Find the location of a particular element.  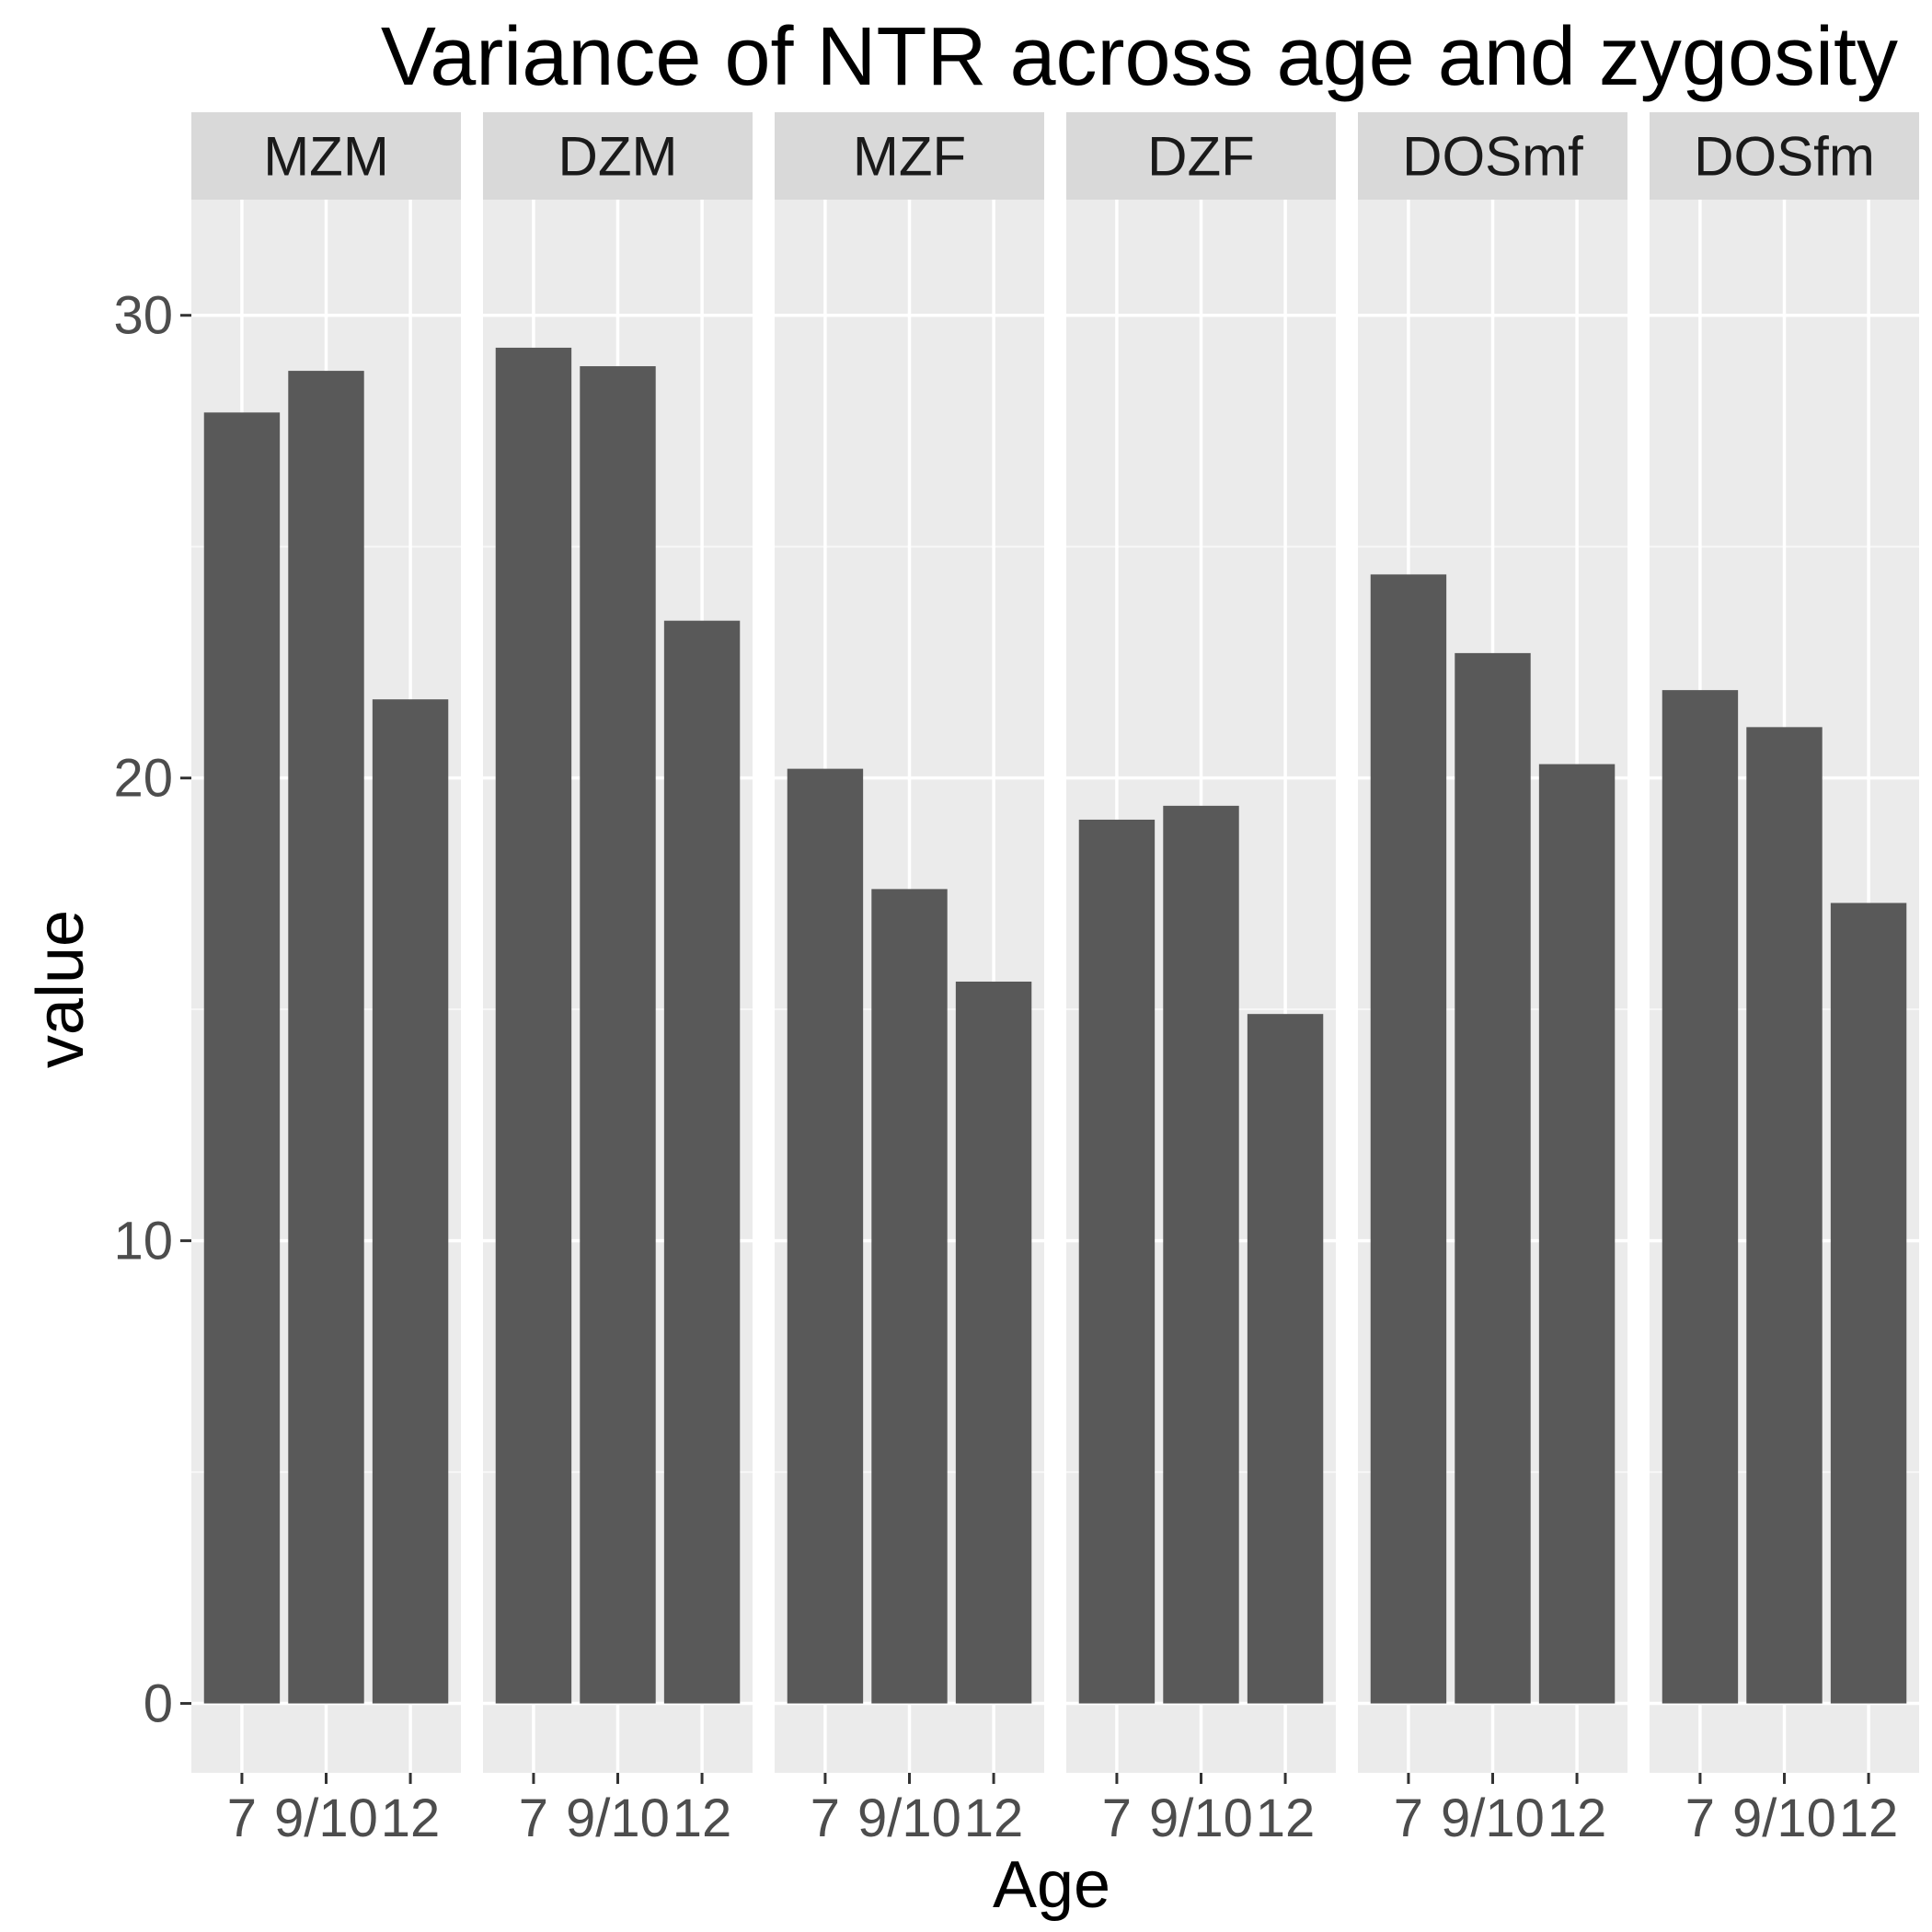

y-tick-label: 10 is located at coordinates (143, 1241).